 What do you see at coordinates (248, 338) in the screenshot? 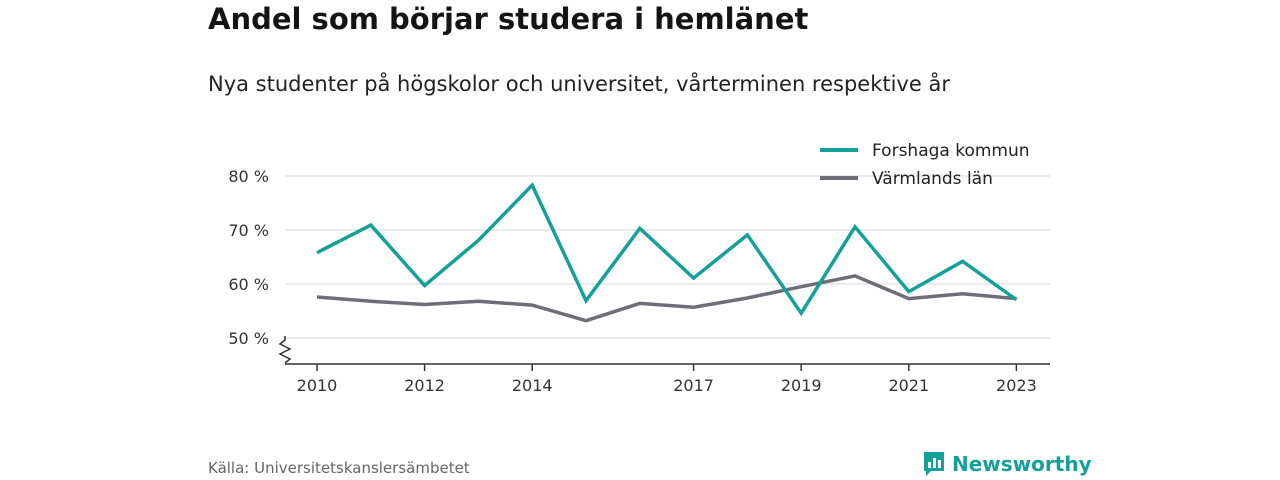
I see `y-tick-label: 50 %` at bounding box center [248, 338].